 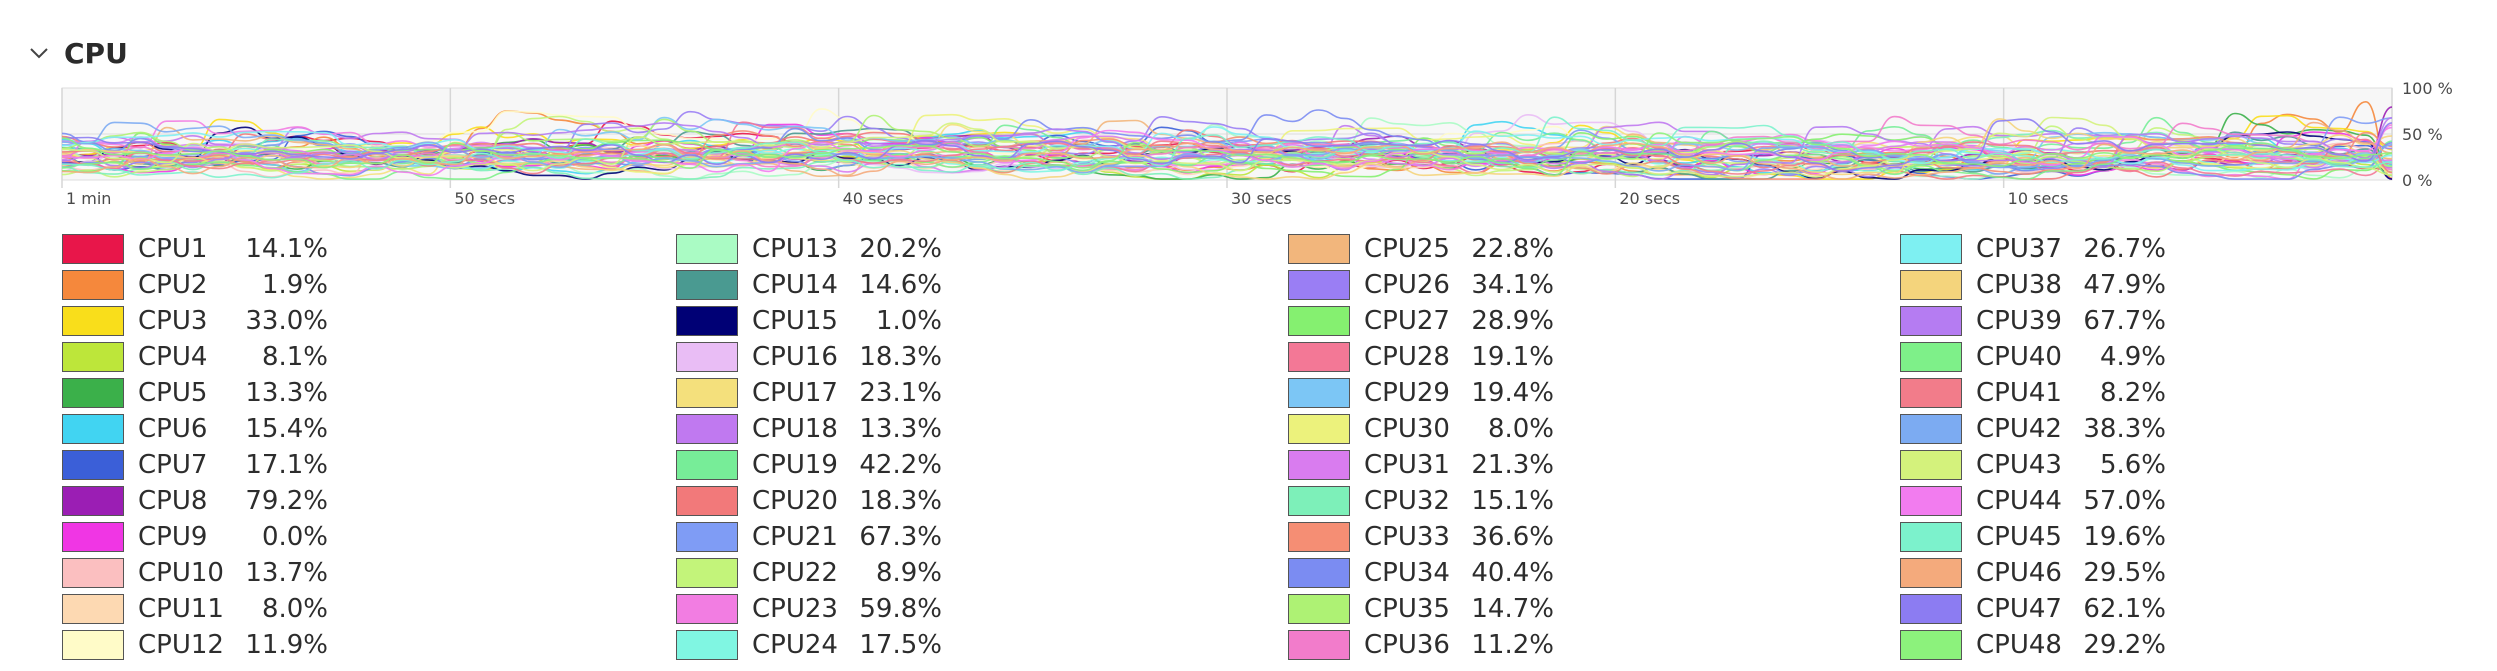 I want to click on legend-item-cpu47: CPU47 62.1%, so click(x=2033, y=609).